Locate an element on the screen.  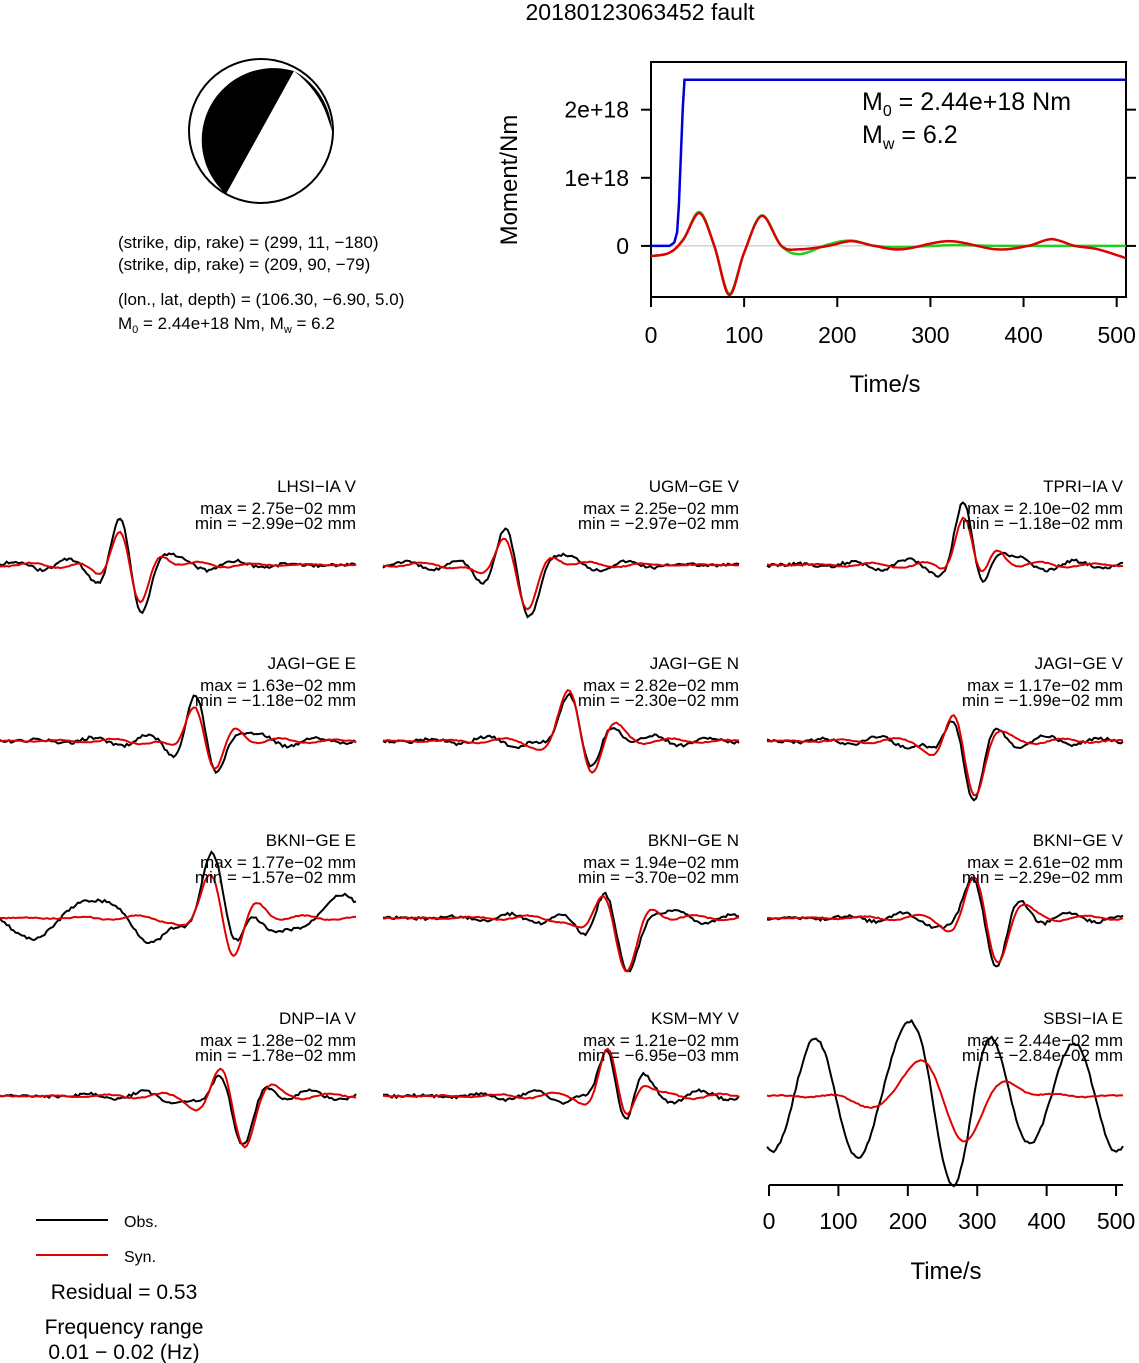
beachball is located at coordinates (261, 131).